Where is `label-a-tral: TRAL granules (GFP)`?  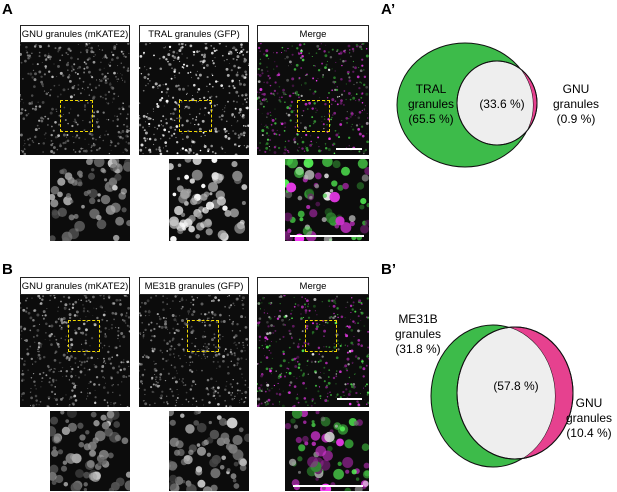 label-a-tral: TRAL granules (GFP) is located at coordinates (194, 34).